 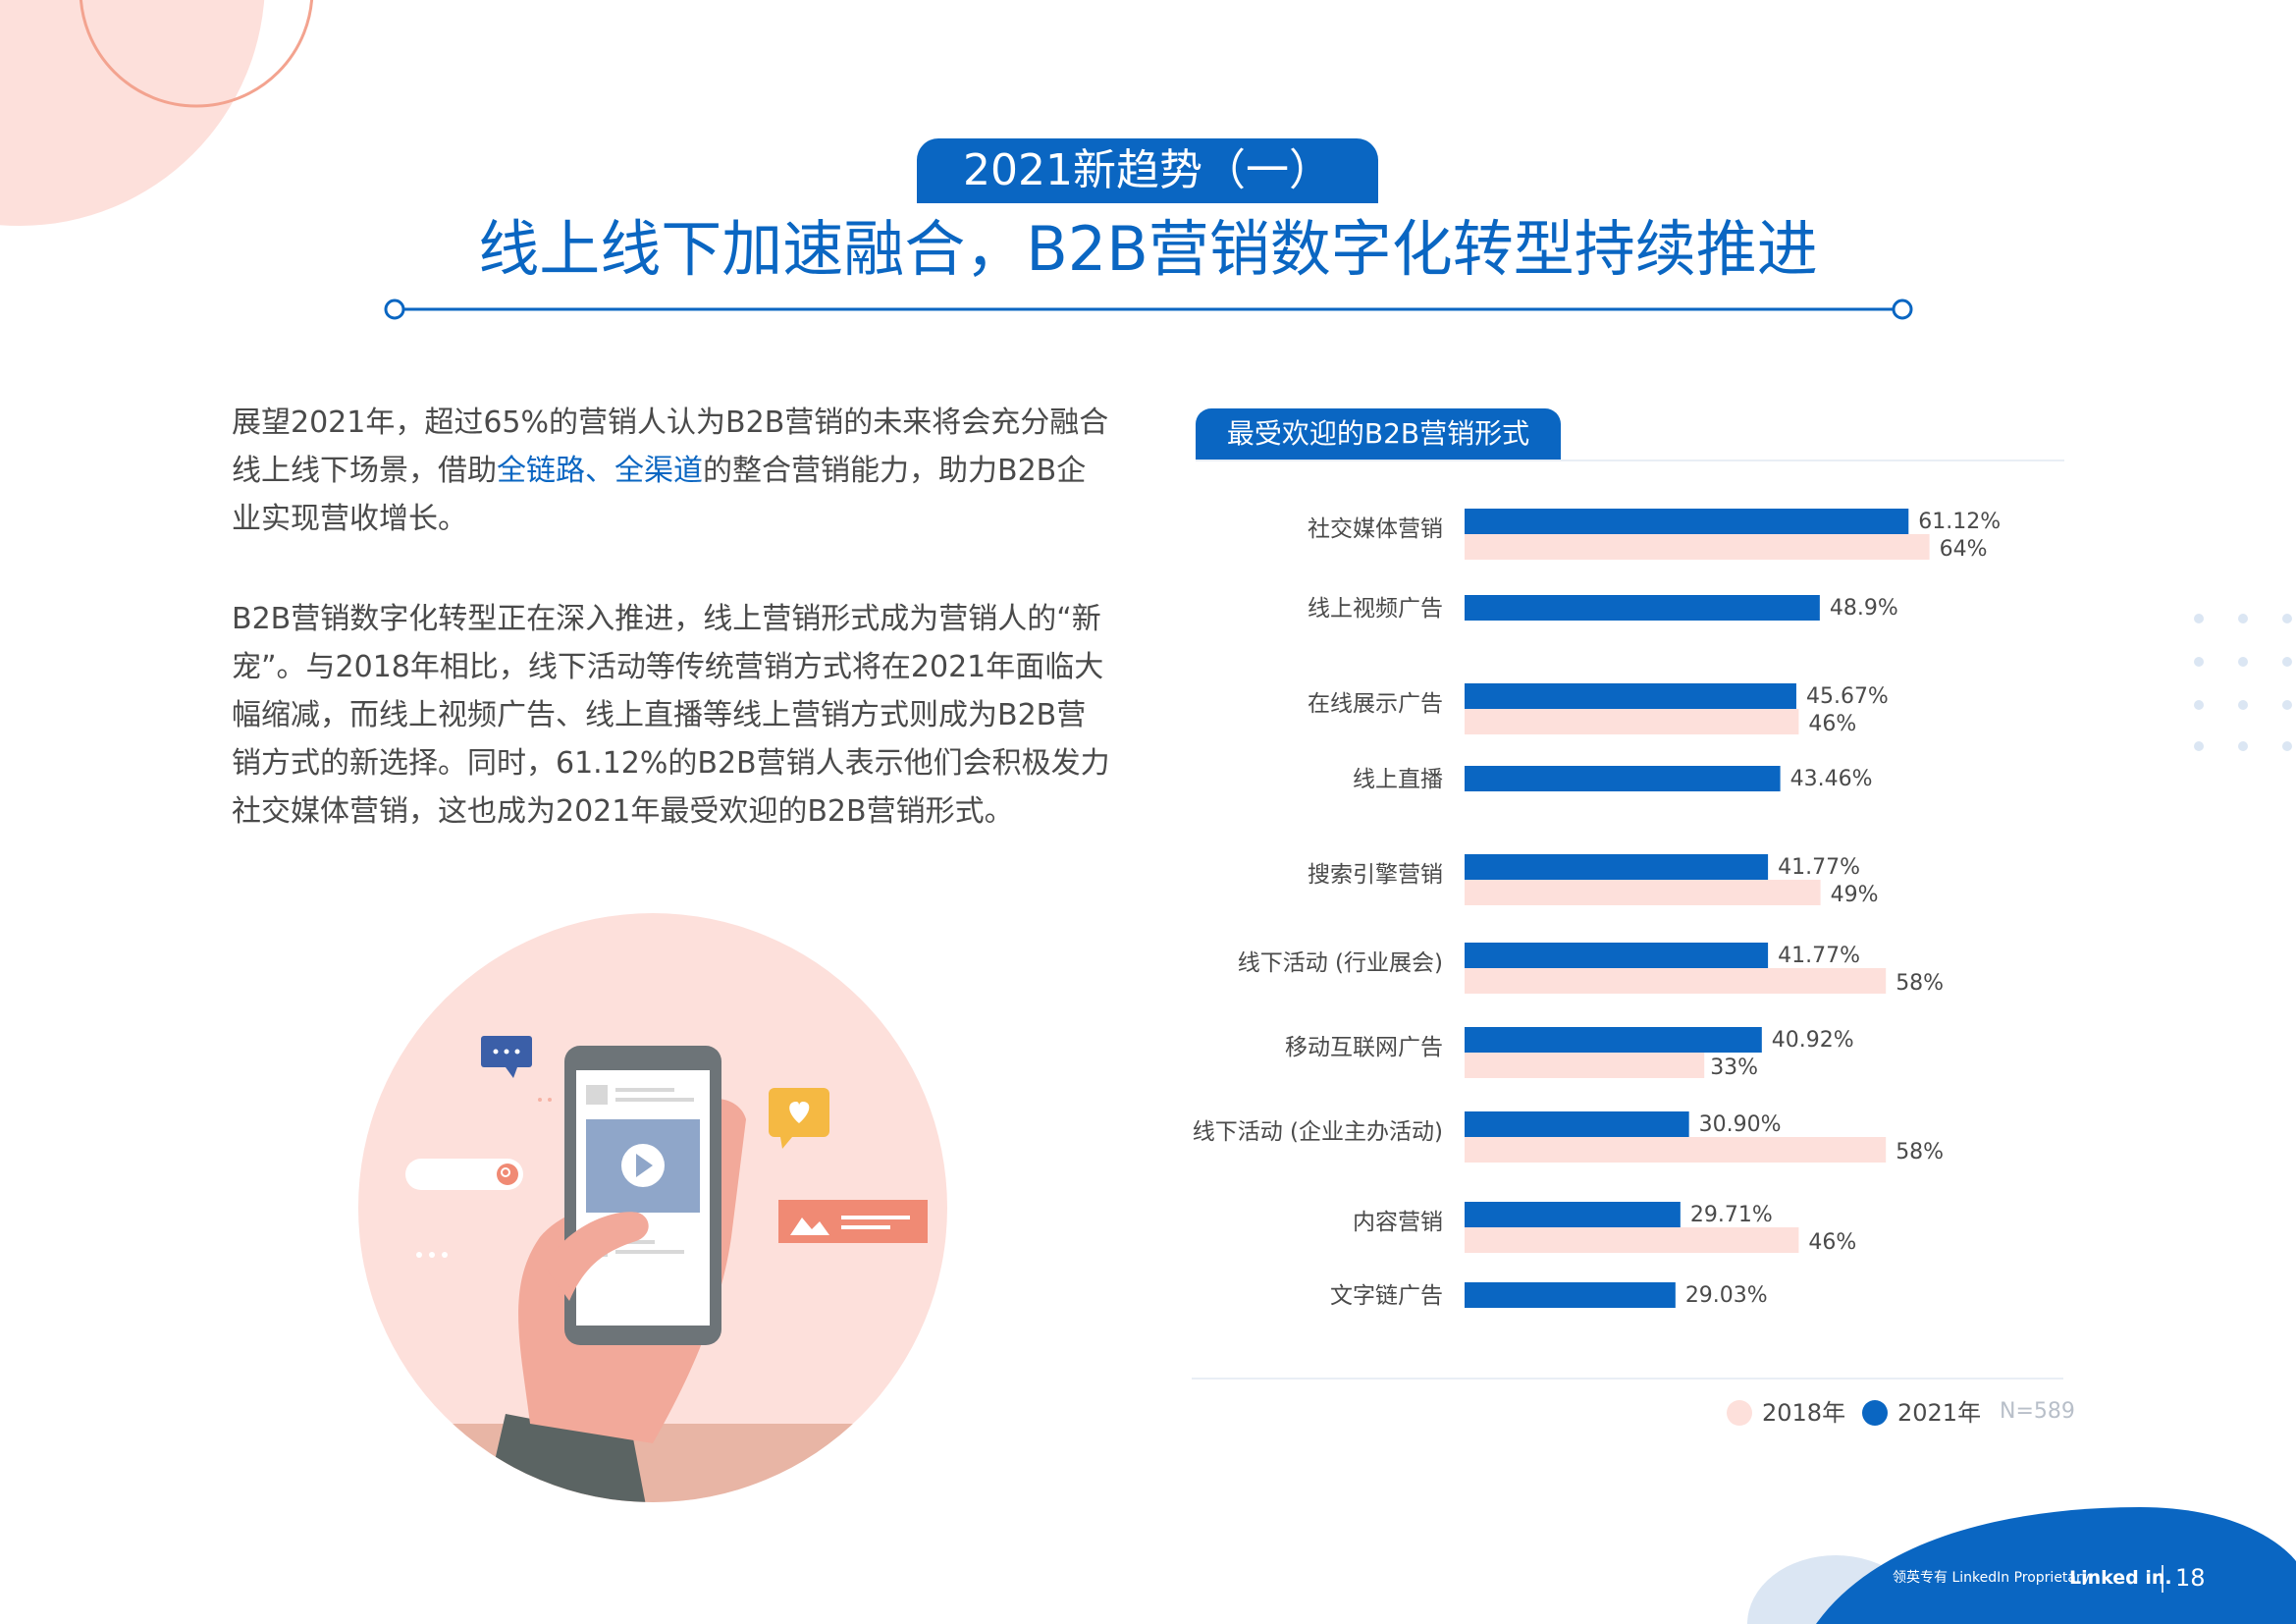 What do you see at coordinates (1813, 1040) in the screenshot?
I see `value-label-2021: 40.92%` at bounding box center [1813, 1040].